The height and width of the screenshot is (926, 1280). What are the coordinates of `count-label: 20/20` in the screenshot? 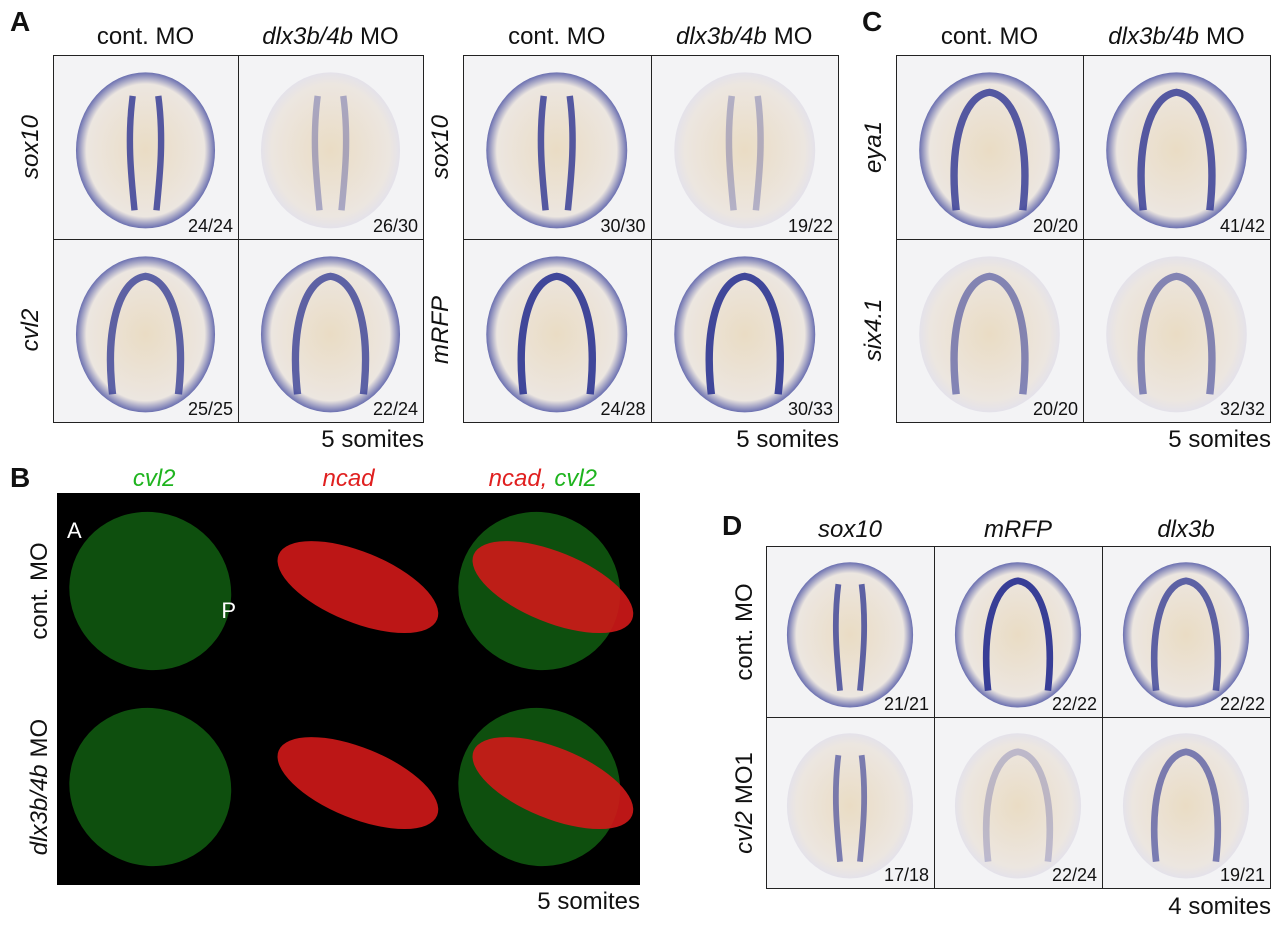 It's located at (1055, 225).